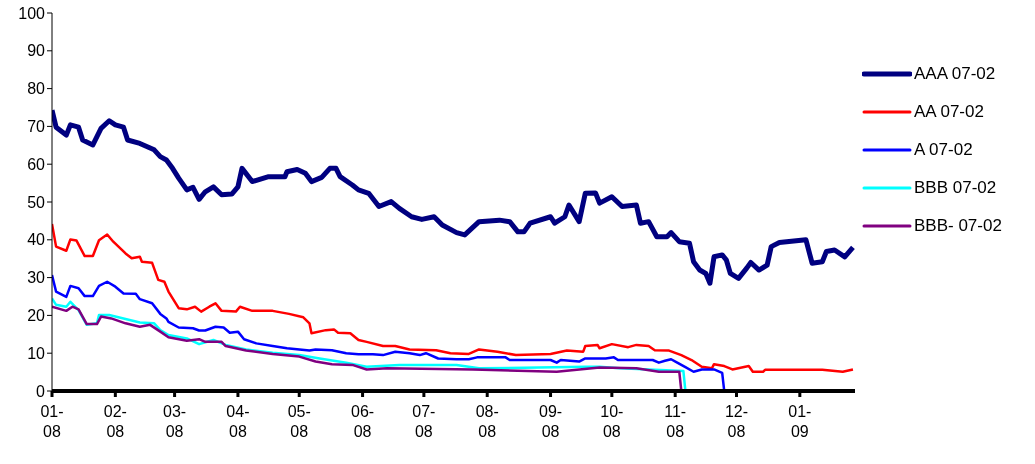 Image resolution: width=1035 pixels, height=464 pixels. Describe the element at coordinates (36, 89) in the screenshot. I see `y-tick-label: 80` at that location.